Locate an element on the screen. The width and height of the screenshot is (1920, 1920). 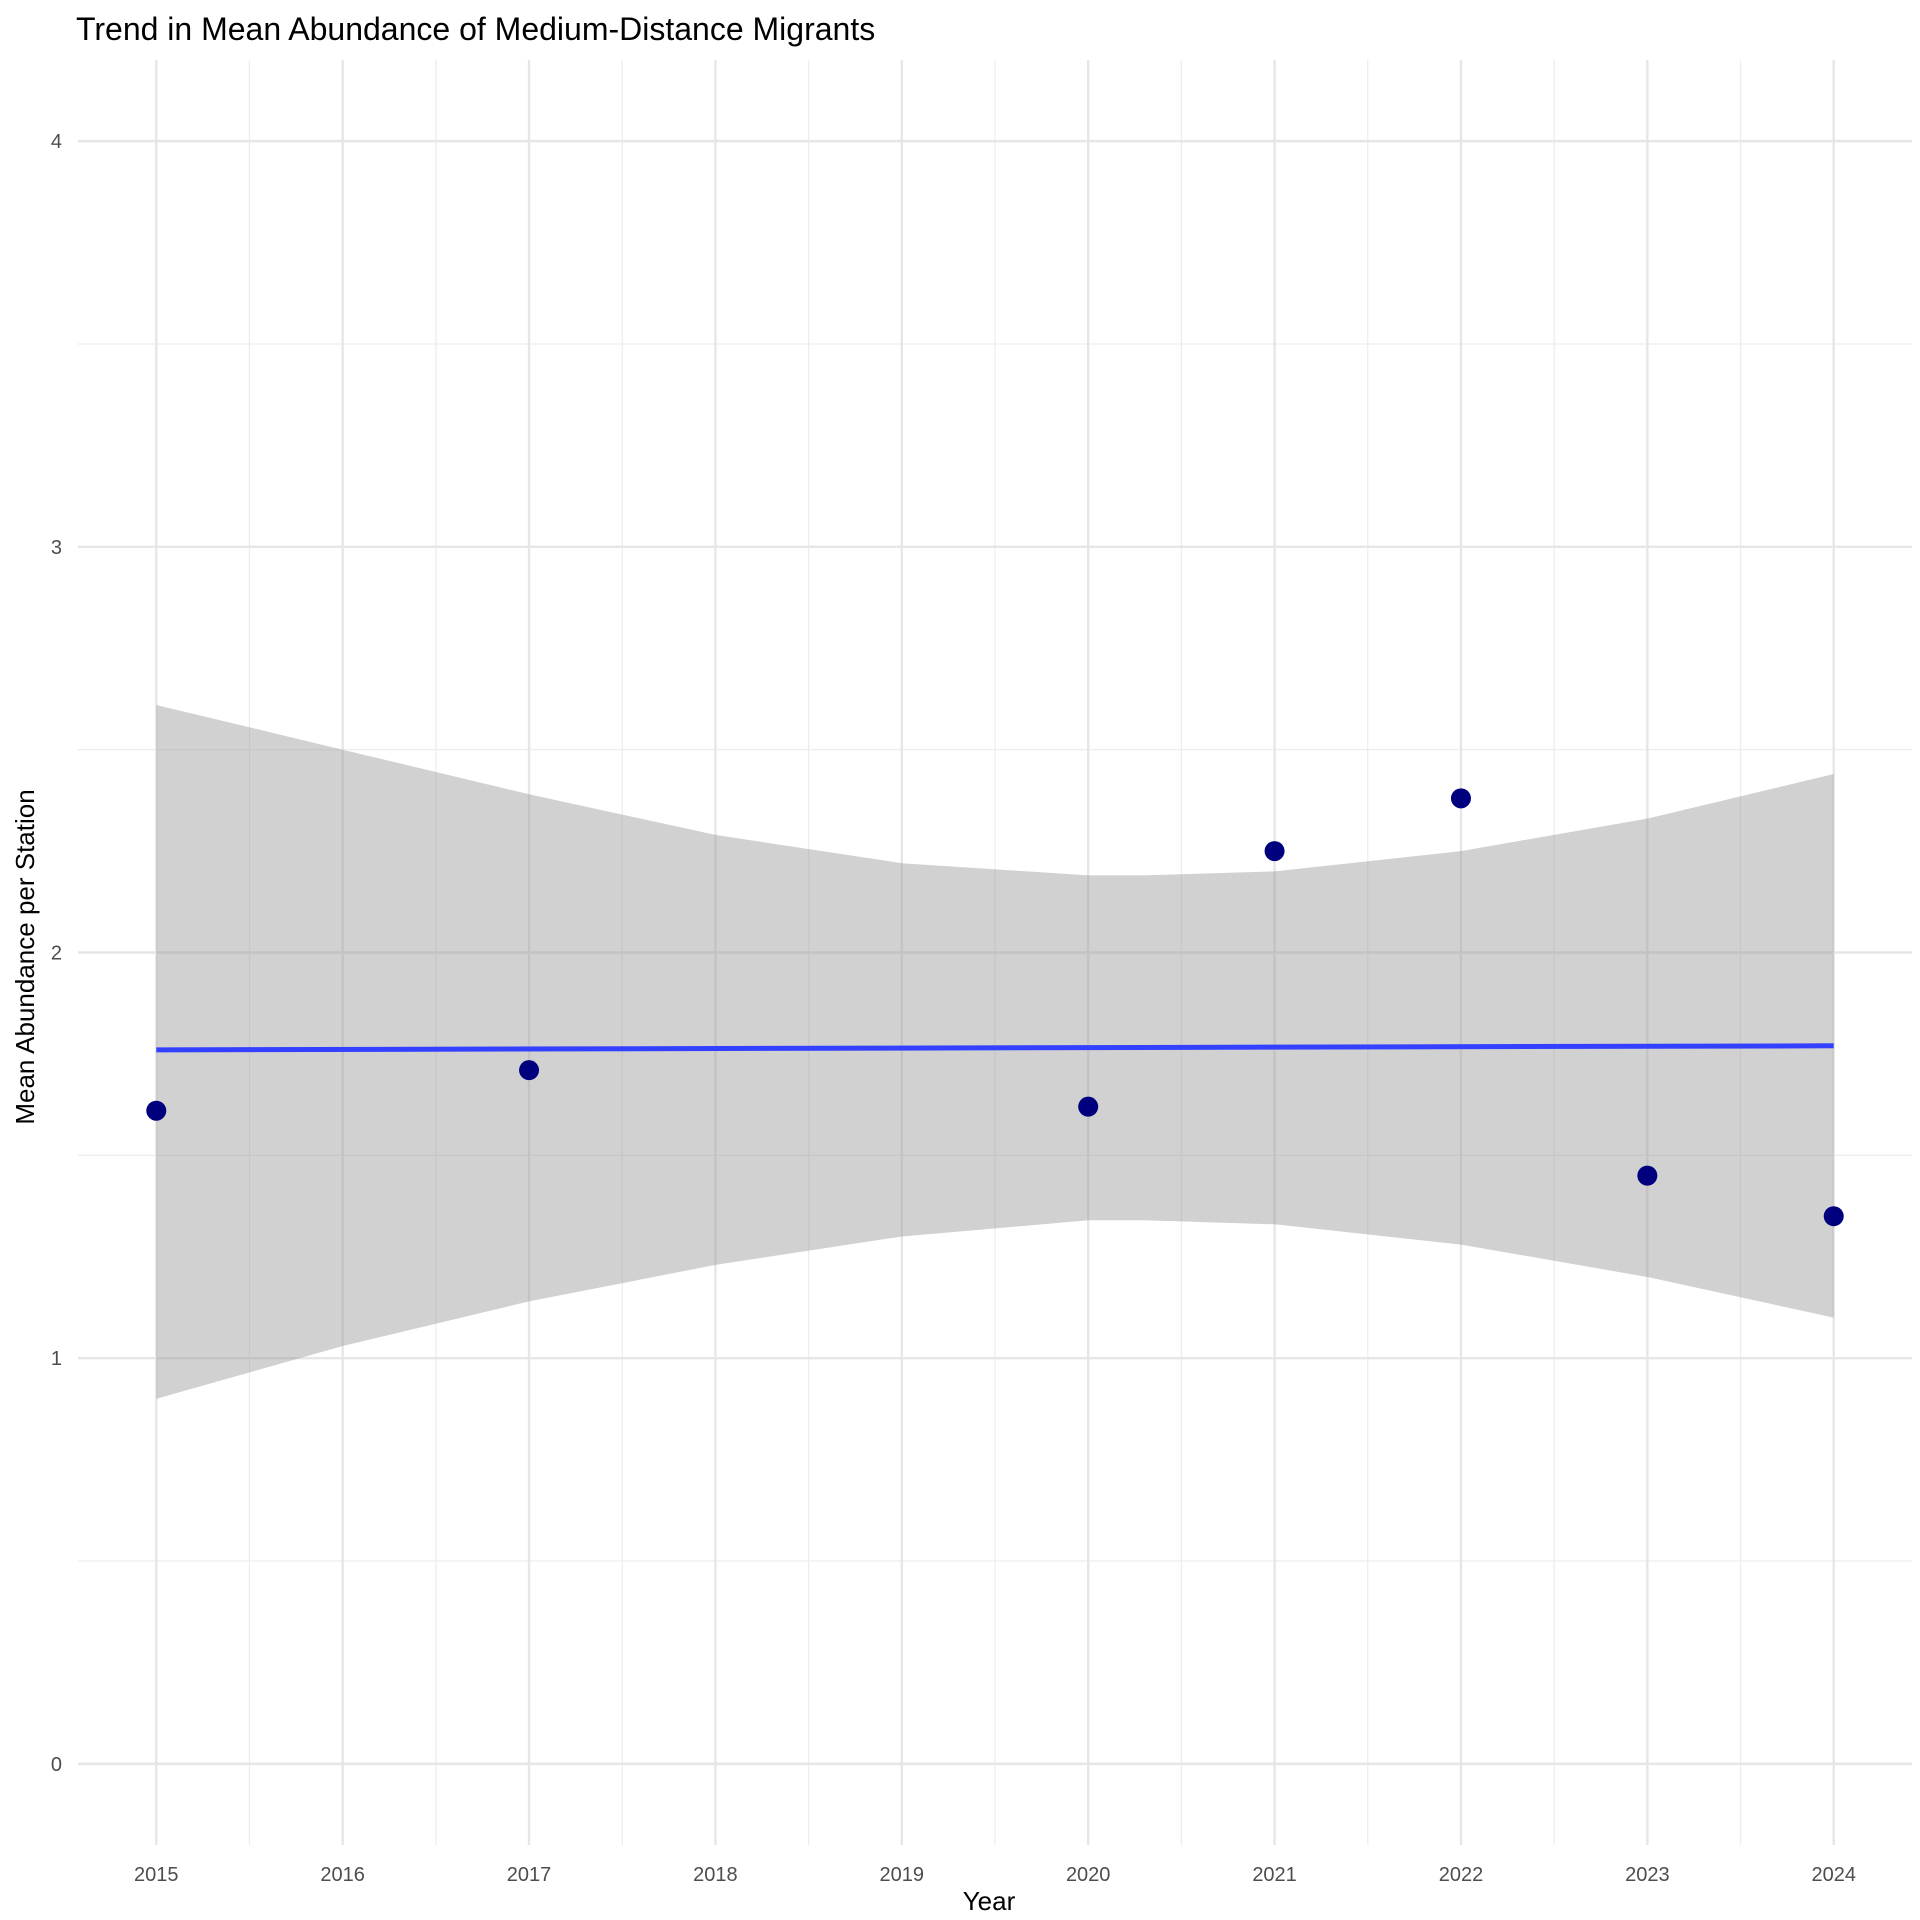
x-tick-label: 2022 is located at coordinates (1461, 1875).